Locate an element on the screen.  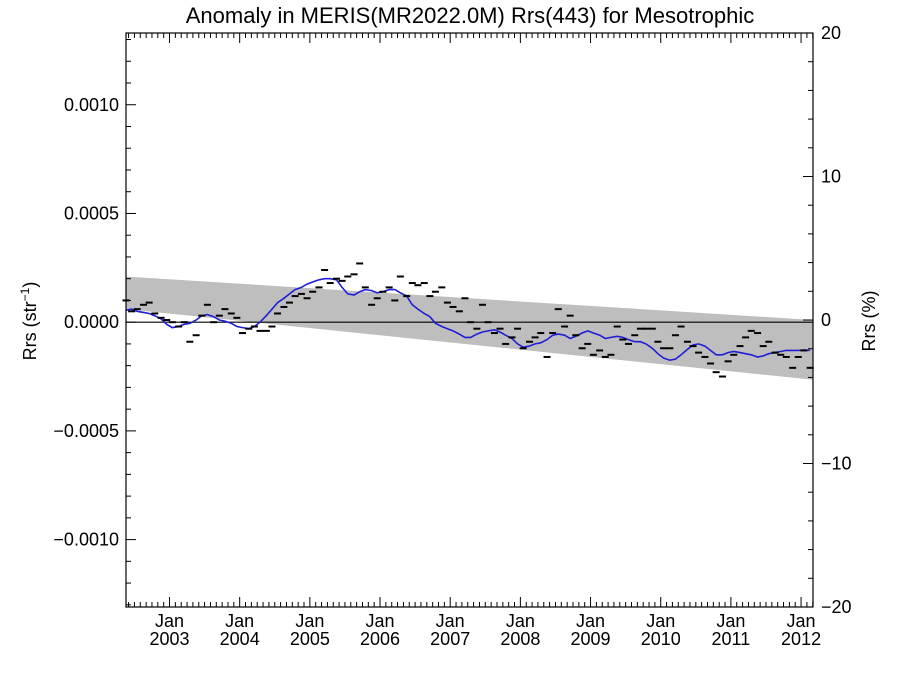
running-mean-layer is located at coordinates (468, 319).